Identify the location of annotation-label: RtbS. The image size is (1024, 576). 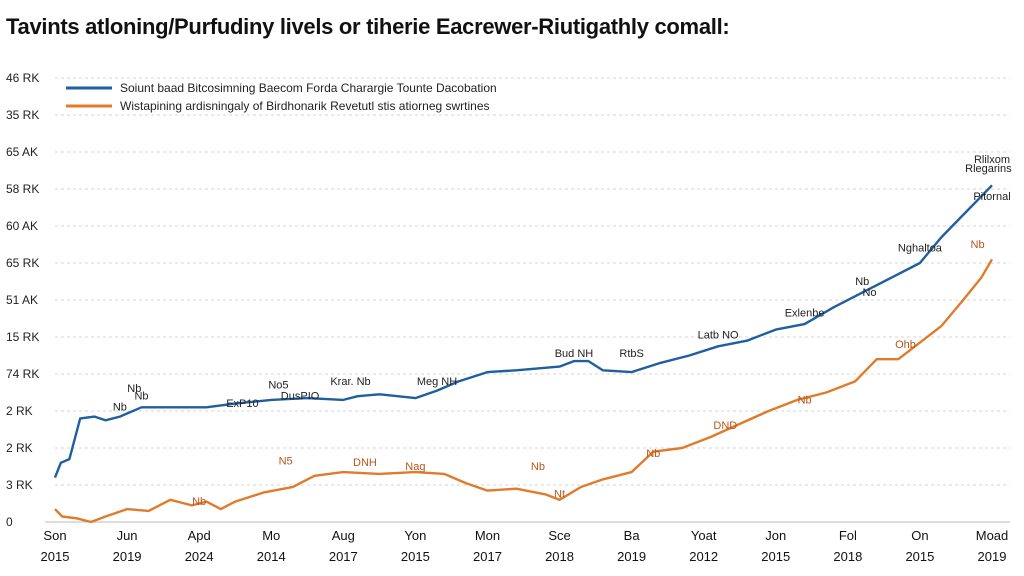
(631, 354).